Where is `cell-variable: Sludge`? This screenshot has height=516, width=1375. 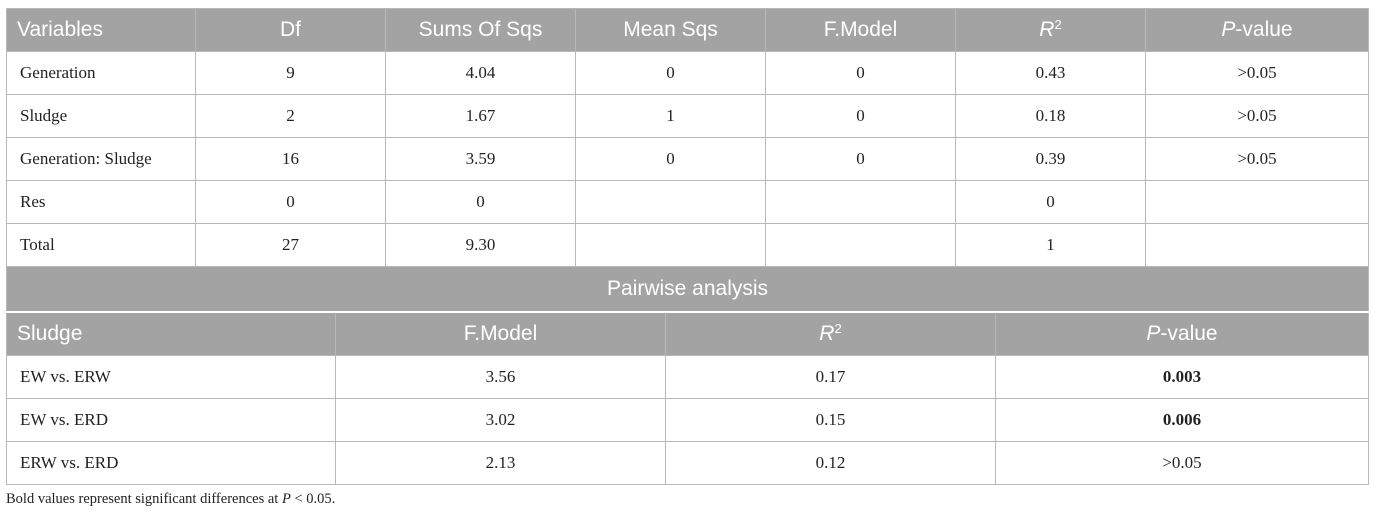
cell-variable: Sludge is located at coordinates (101, 116).